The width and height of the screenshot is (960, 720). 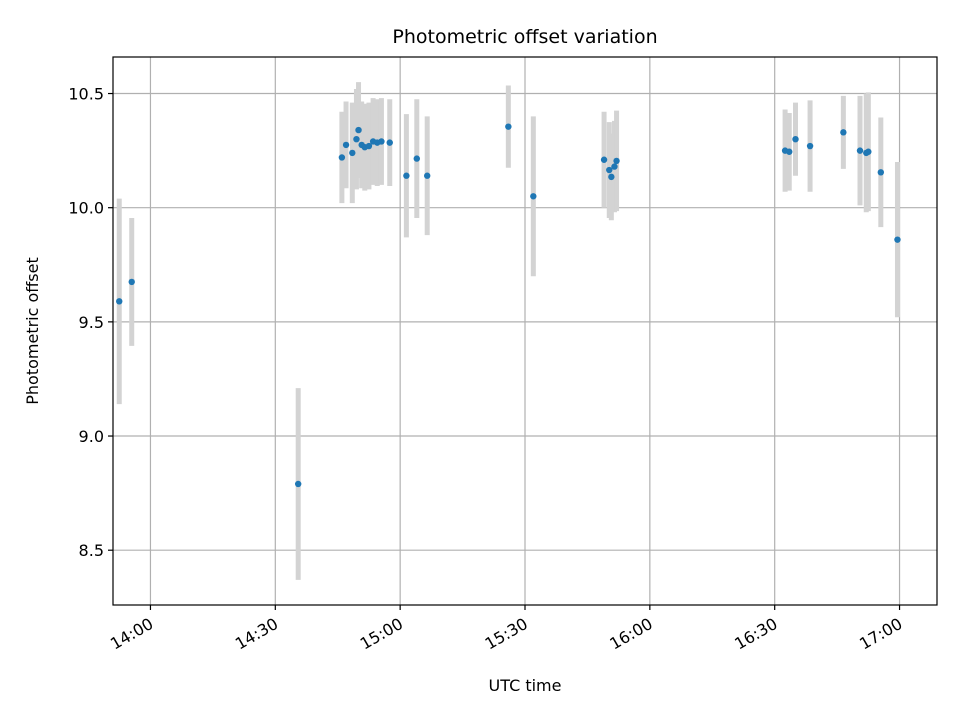 I want to click on y-axis-ticks: 8.5 9.0 9.5 10.0 10.5, so click(x=90, y=322).